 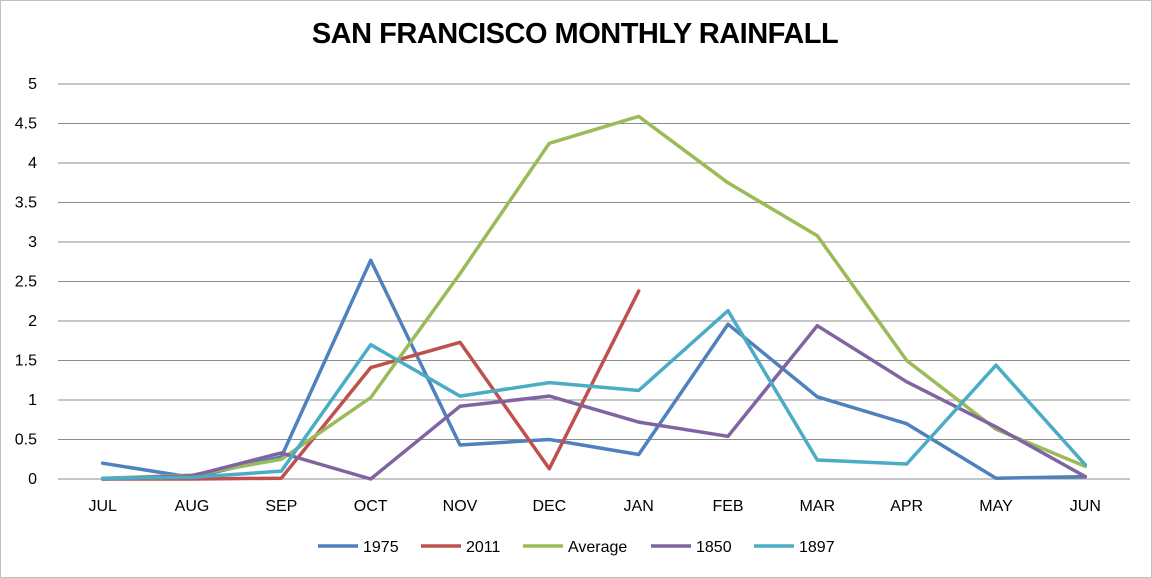 What do you see at coordinates (575, 34) in the screenshot?
I see `chart-title: SAN FRANCISCO MONTHLY RAINFALL` at bounding box center [575, 34].